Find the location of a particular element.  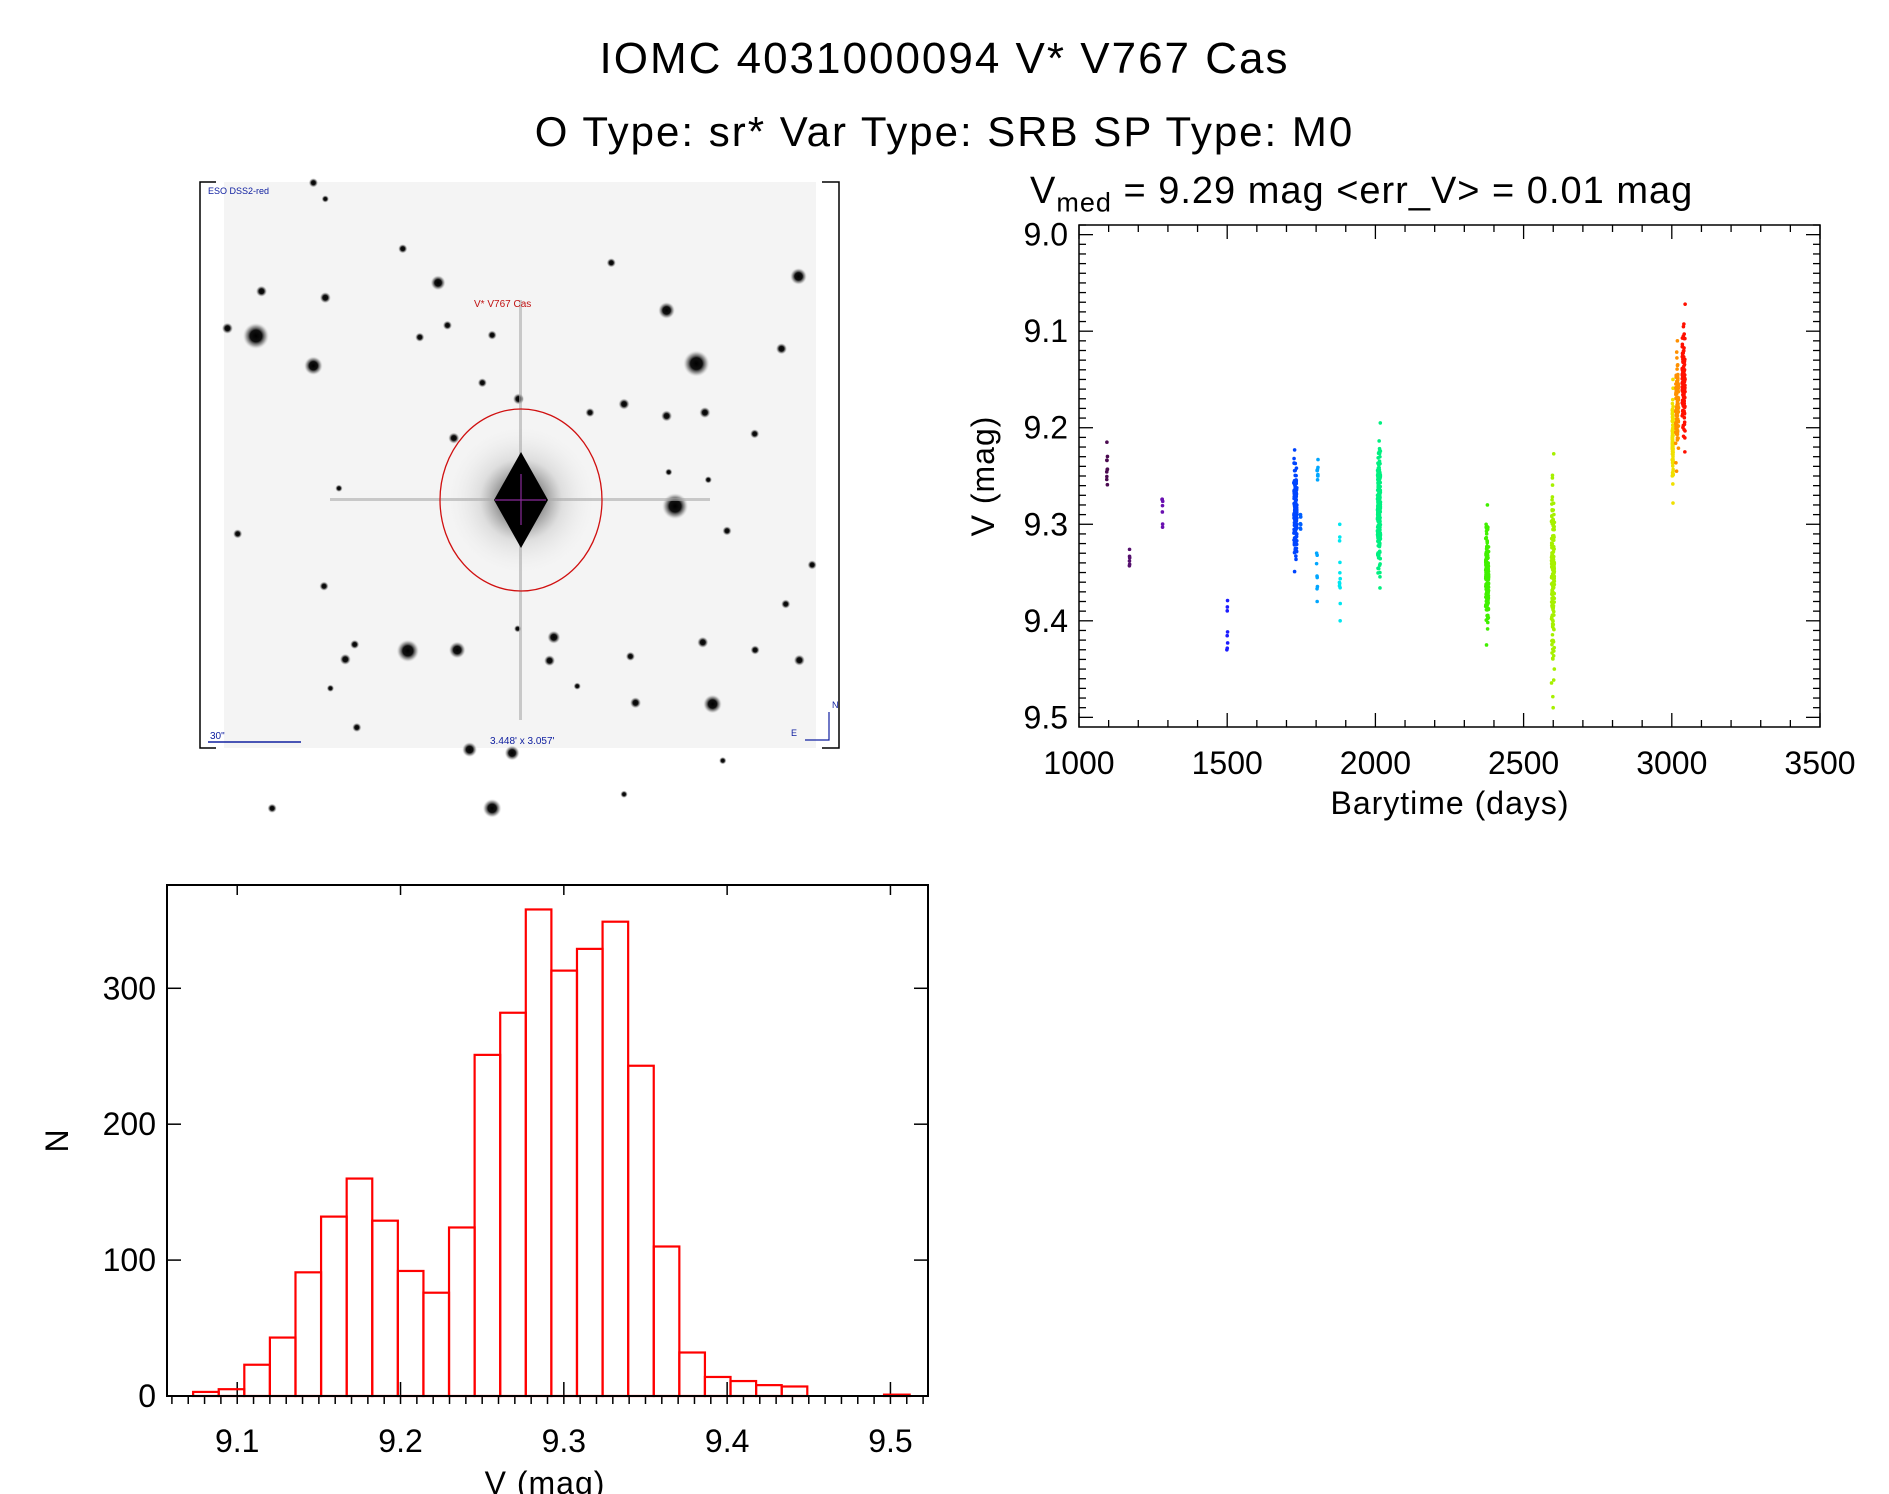

histogram-ticks is located at coordinates (547, 1144).